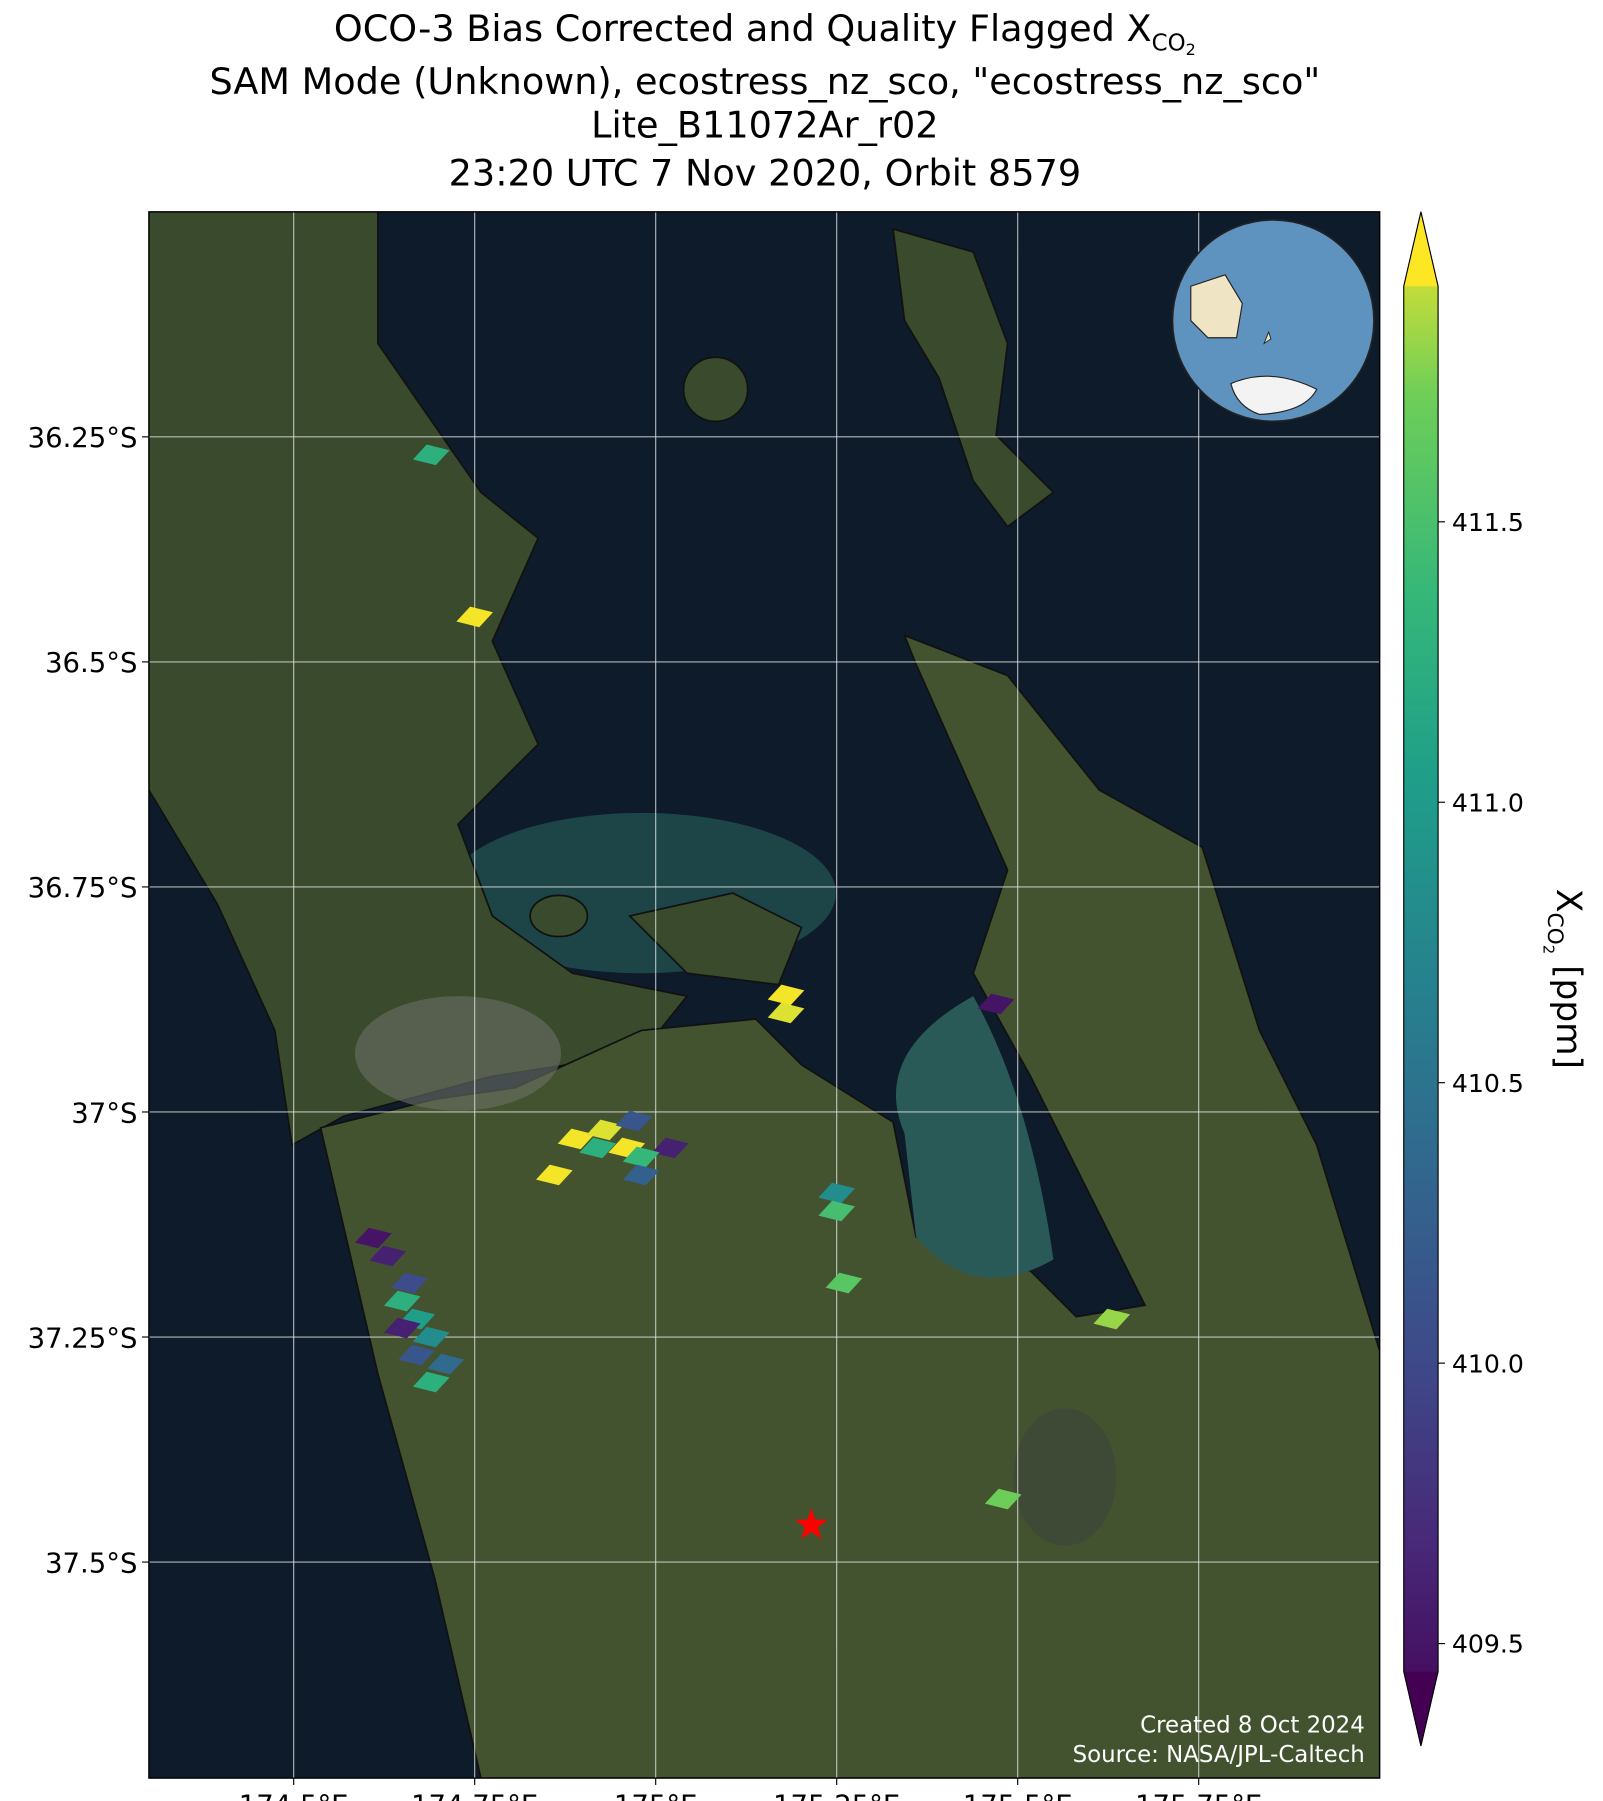 The height and width of the screenshot is (1801, 1603). What do you see at coordinates (1568, 901) in the screenshot?
I see `cbar-symbol: X` at bounding box center [1568, 901].